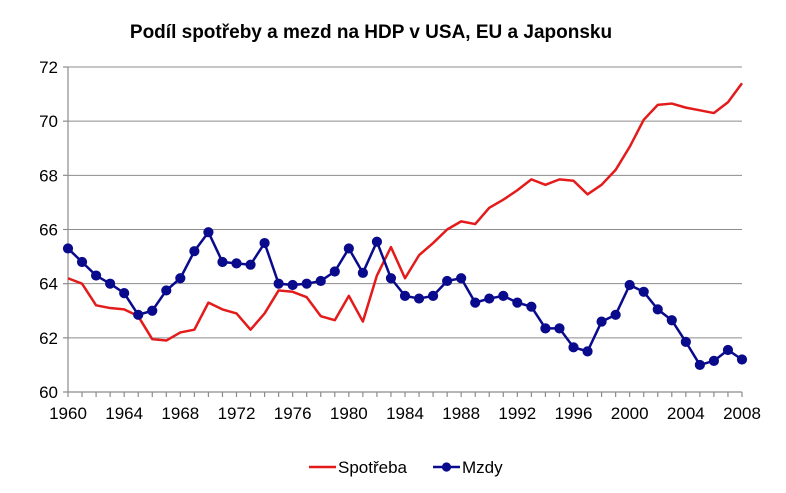  I want to click on legend-item: Mzdy, so click(468, 467).